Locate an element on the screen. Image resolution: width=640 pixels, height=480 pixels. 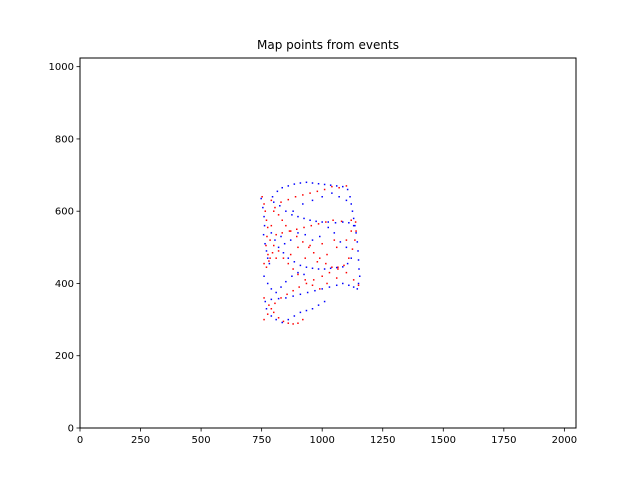
y-tick-label-2: 400 is located at coordinates (64, 284).